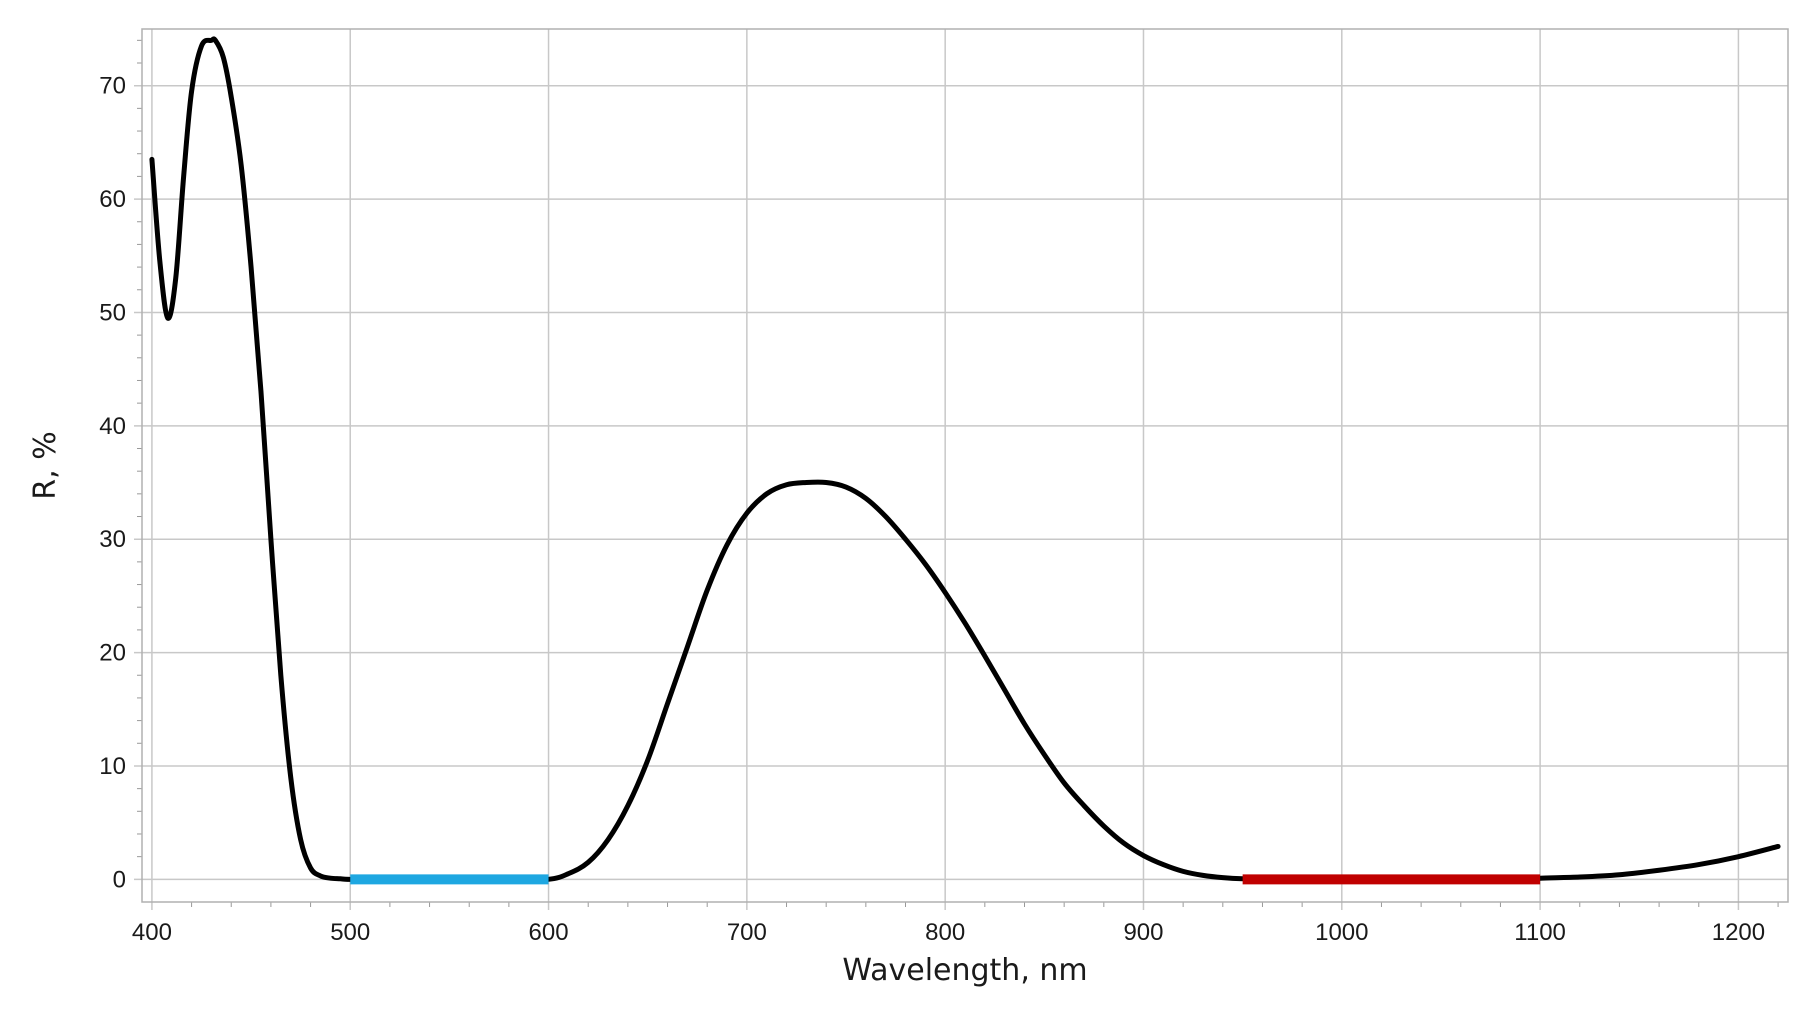 The height and width of the screenshot is (1011, 1810). Describe the element at coordinates (119, 879) in the screenshot. I see `y-tick-label-0: 0` at that location.